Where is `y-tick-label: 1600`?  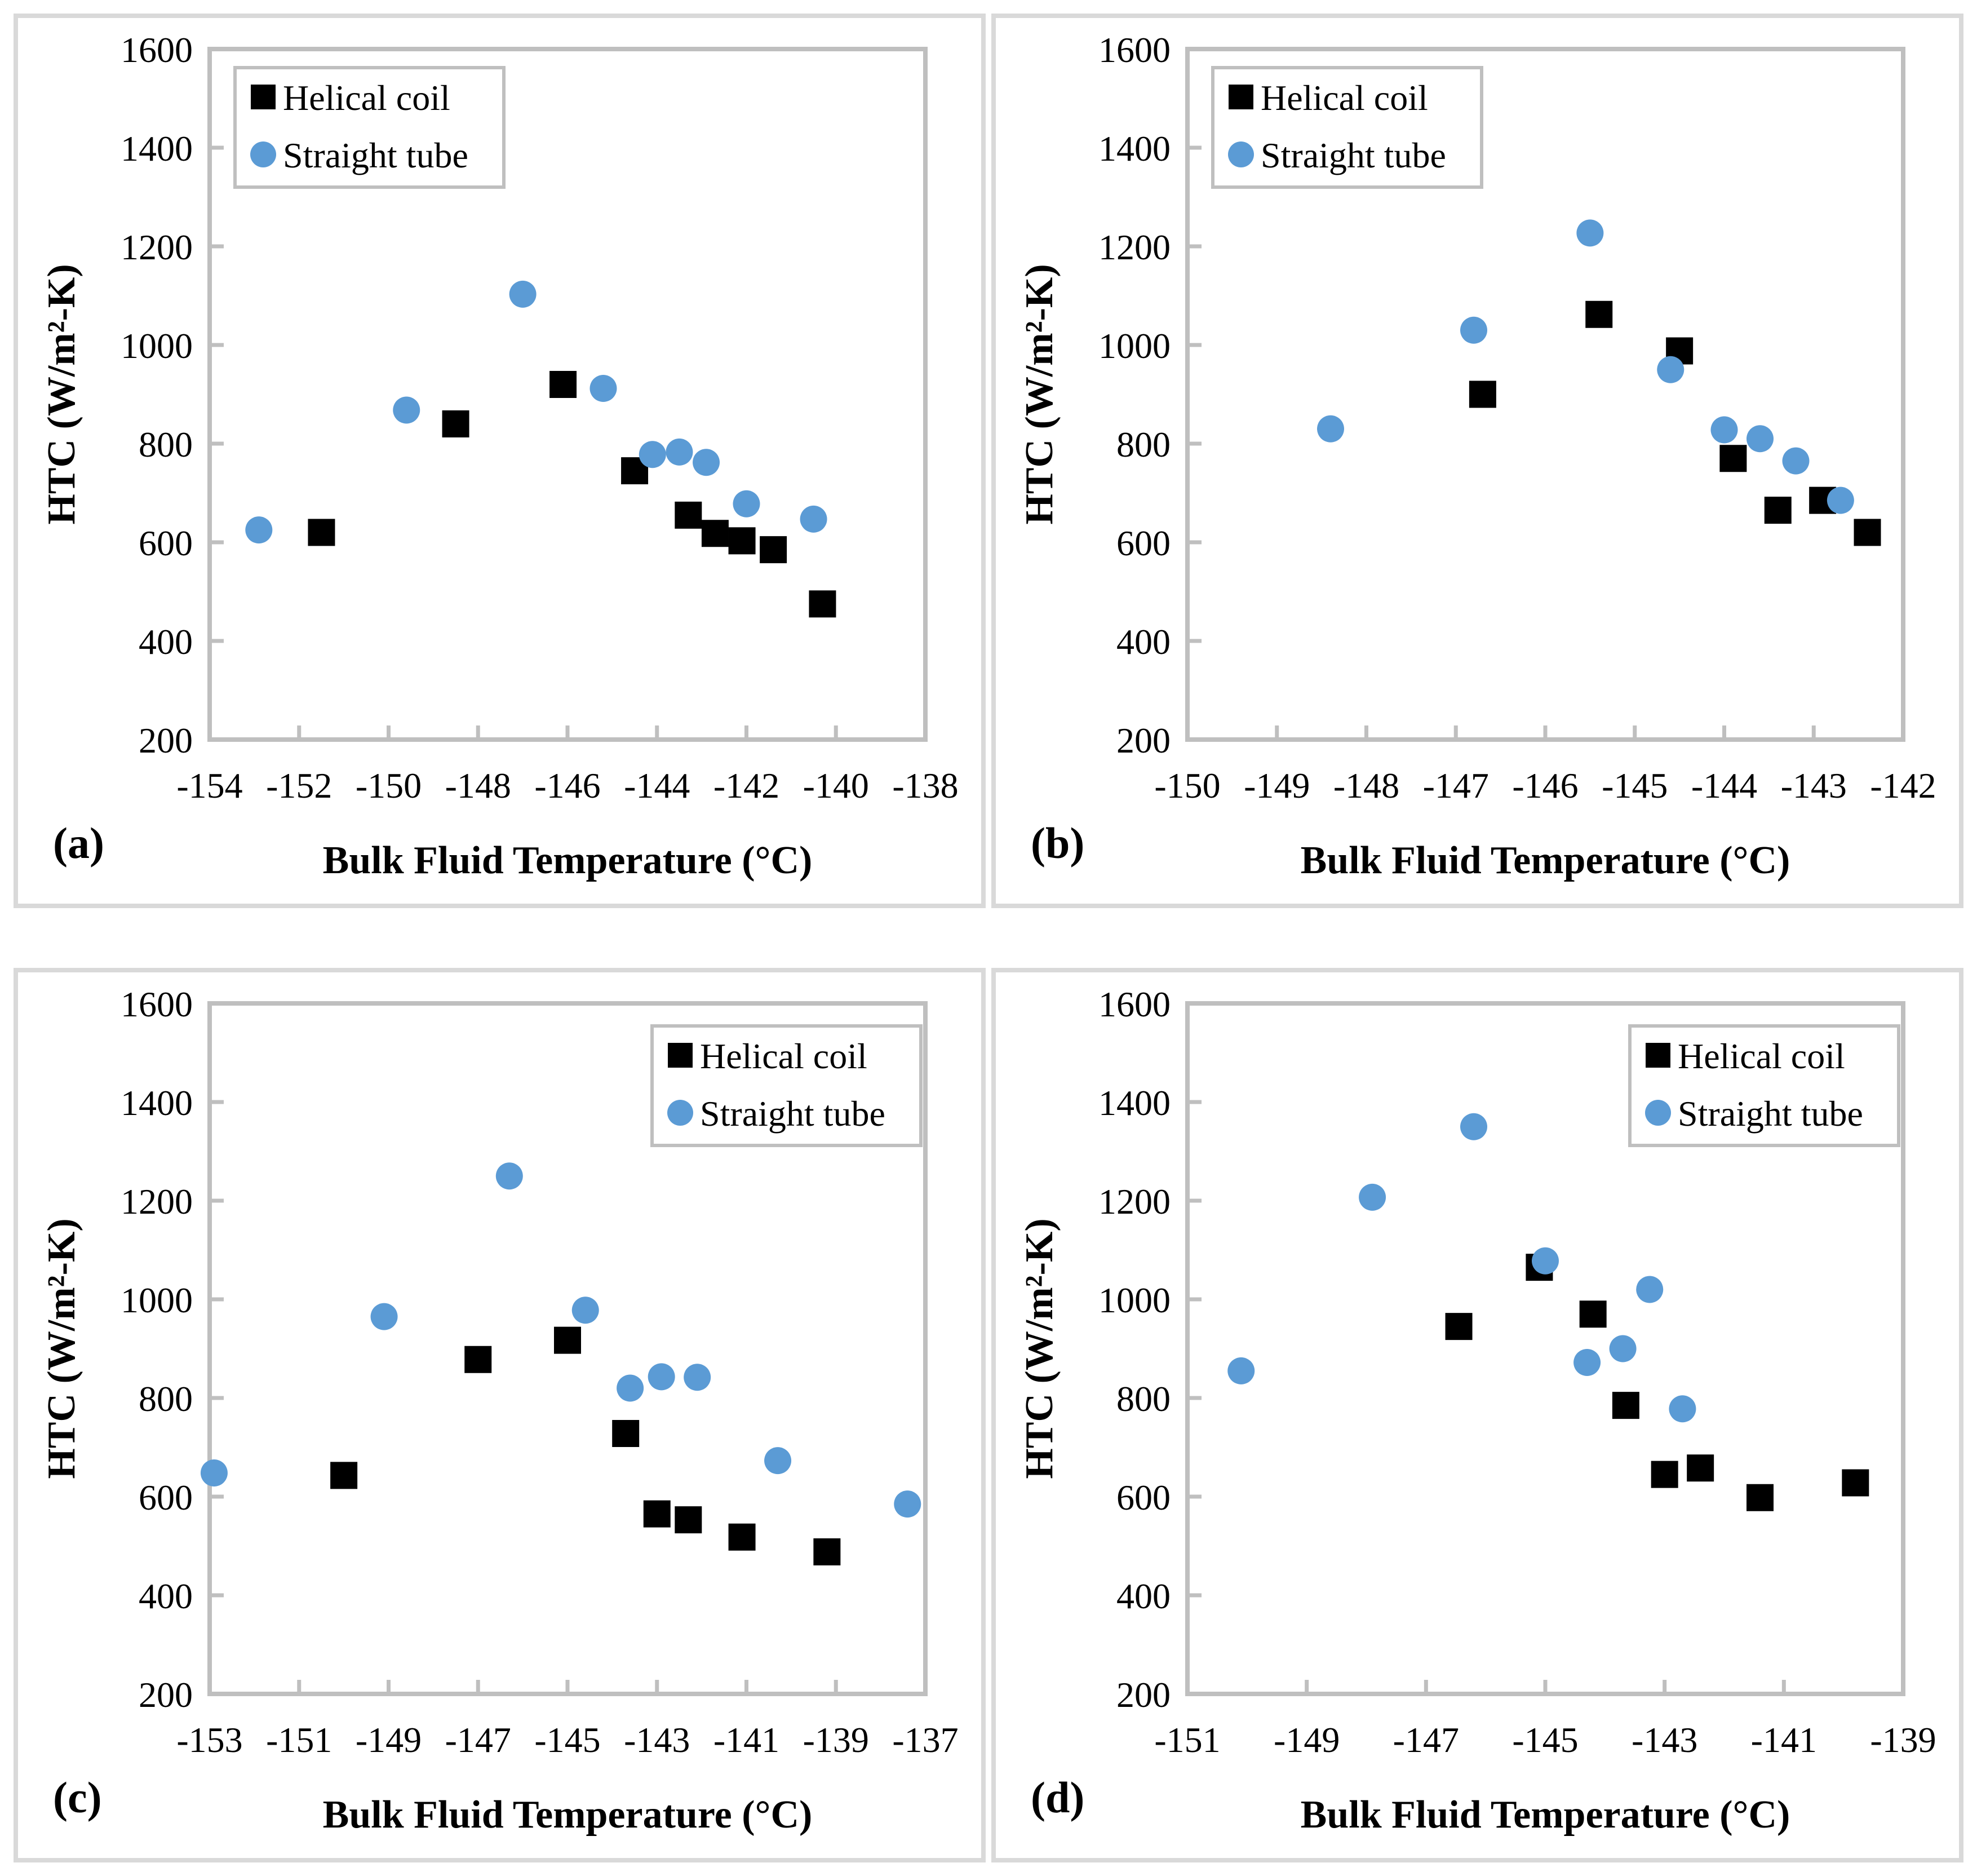
y-tick-label: 1600 is located at coordinates (1134, 1004).